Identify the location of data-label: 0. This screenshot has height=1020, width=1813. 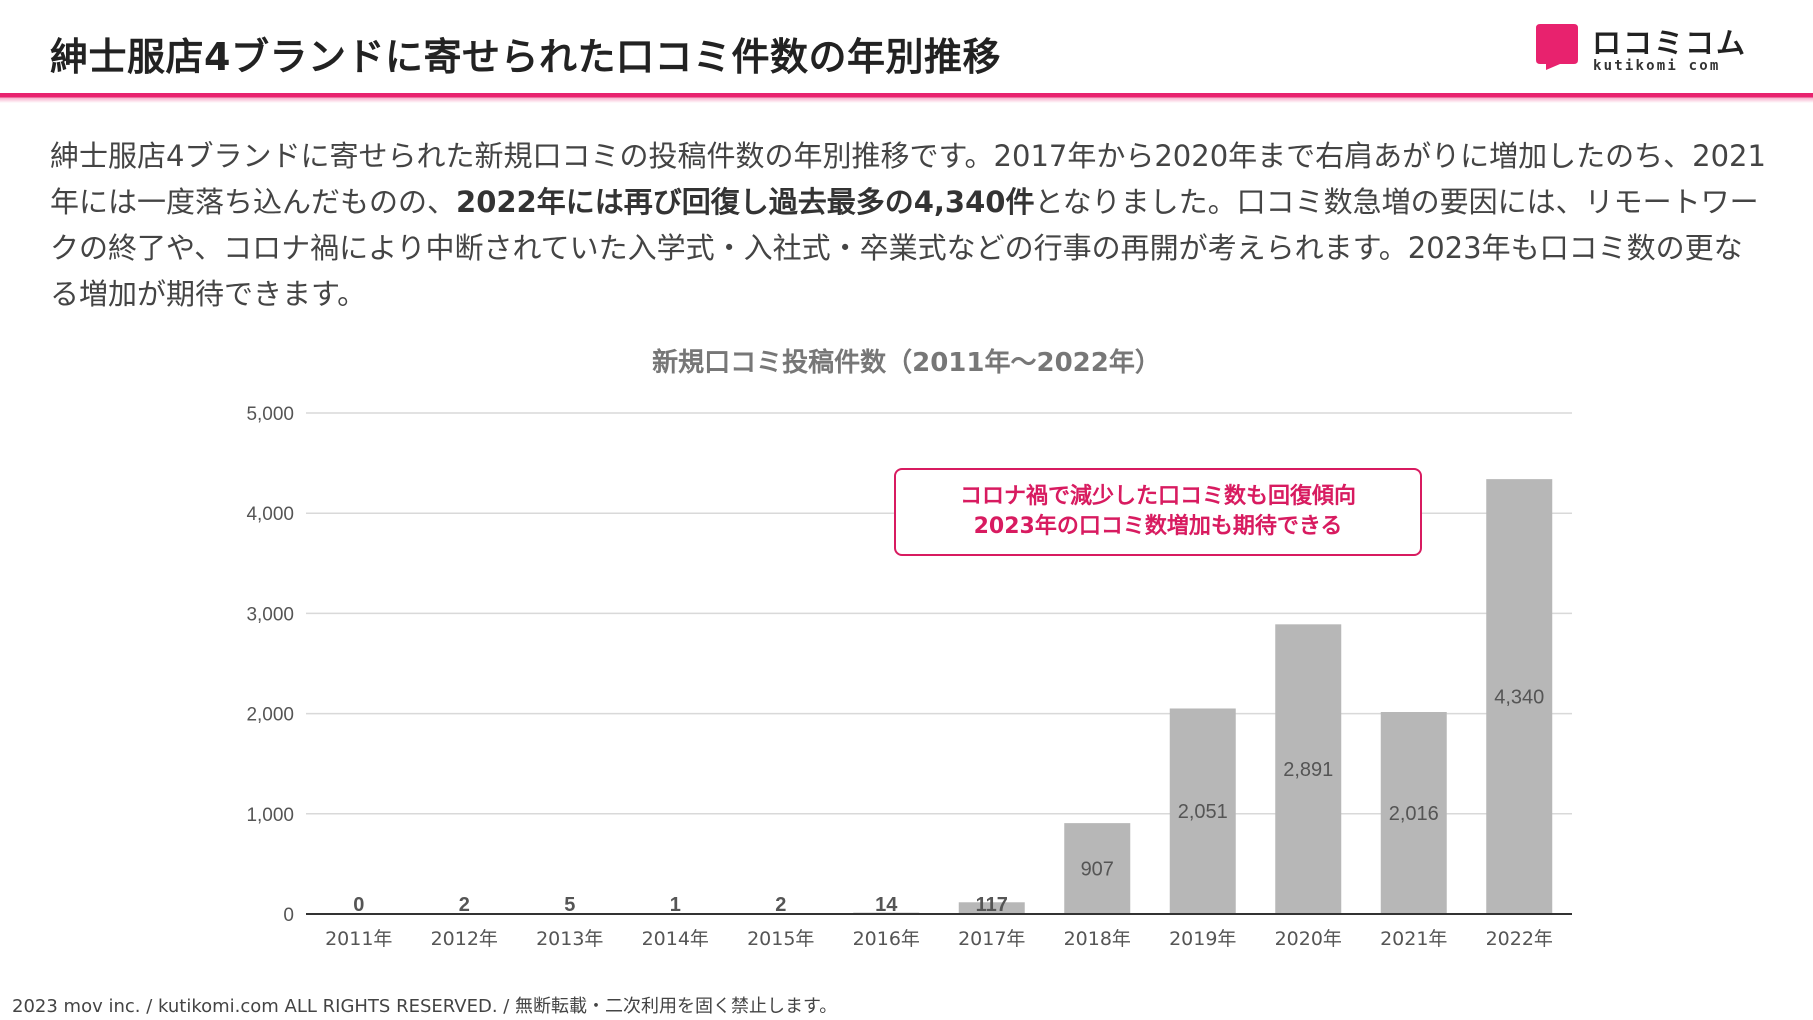
(358, 905).